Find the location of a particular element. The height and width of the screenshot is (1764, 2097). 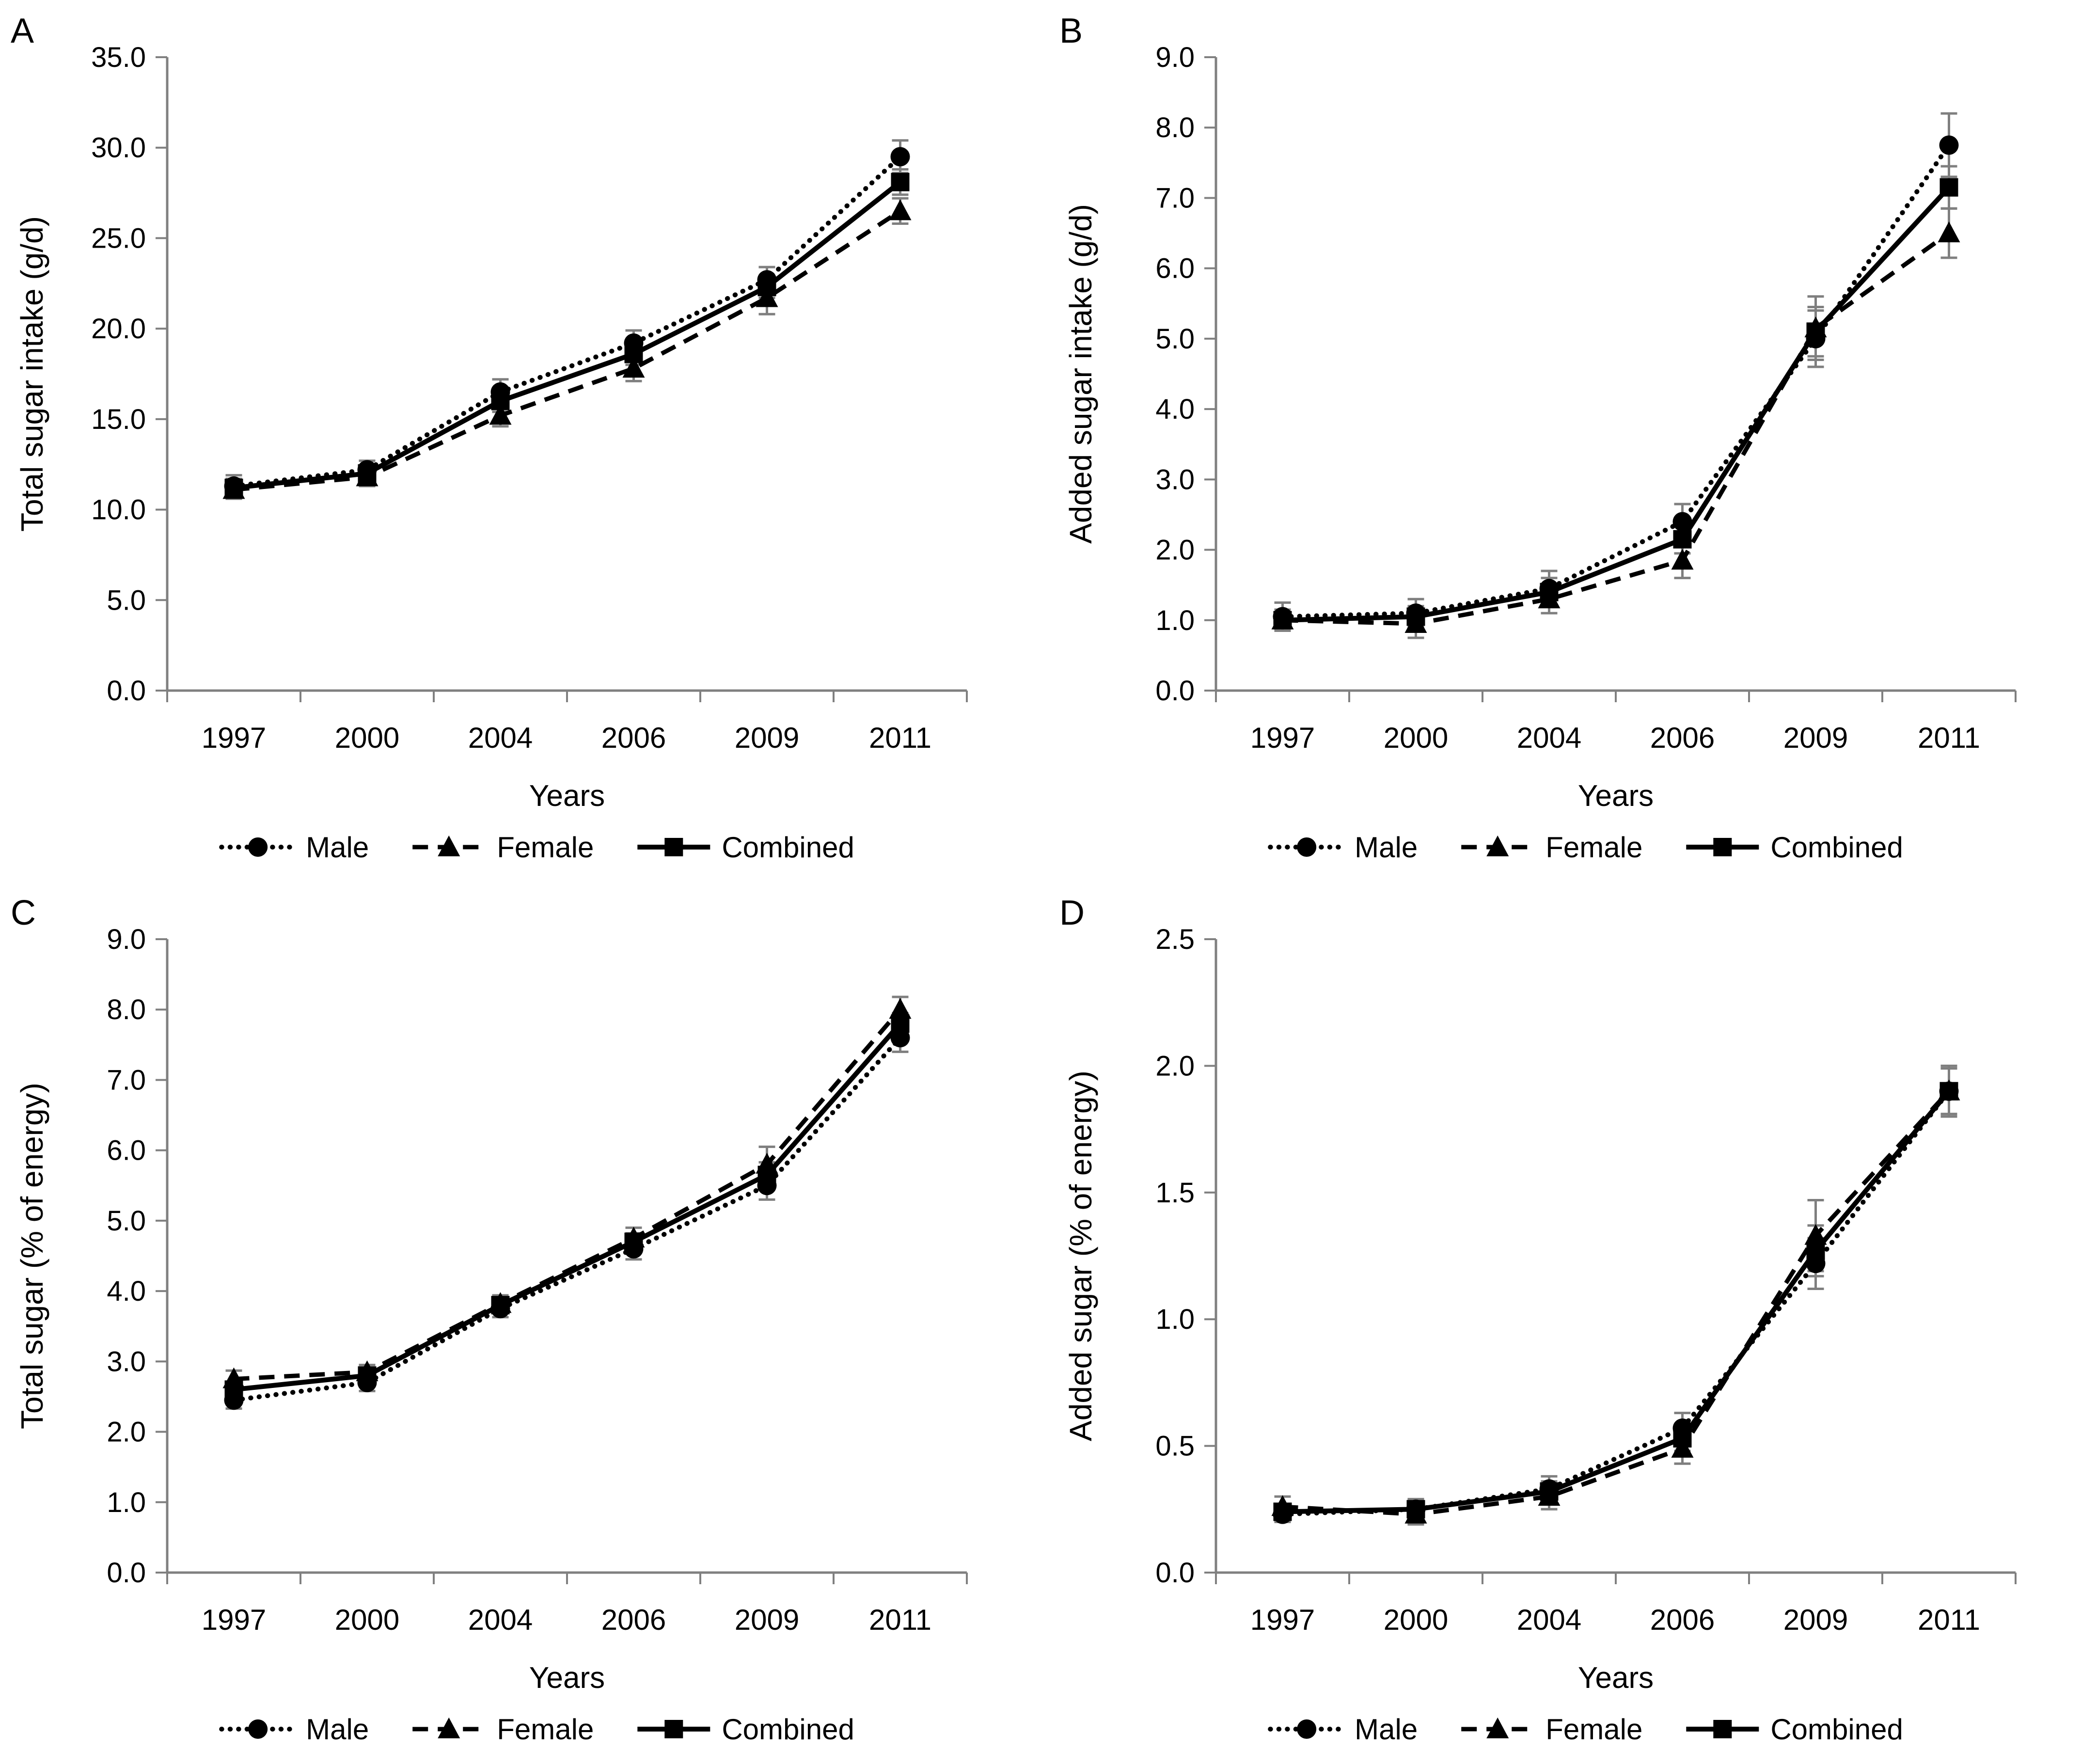

y-tick-label: 25.0 is located at coordinates (119, 238).